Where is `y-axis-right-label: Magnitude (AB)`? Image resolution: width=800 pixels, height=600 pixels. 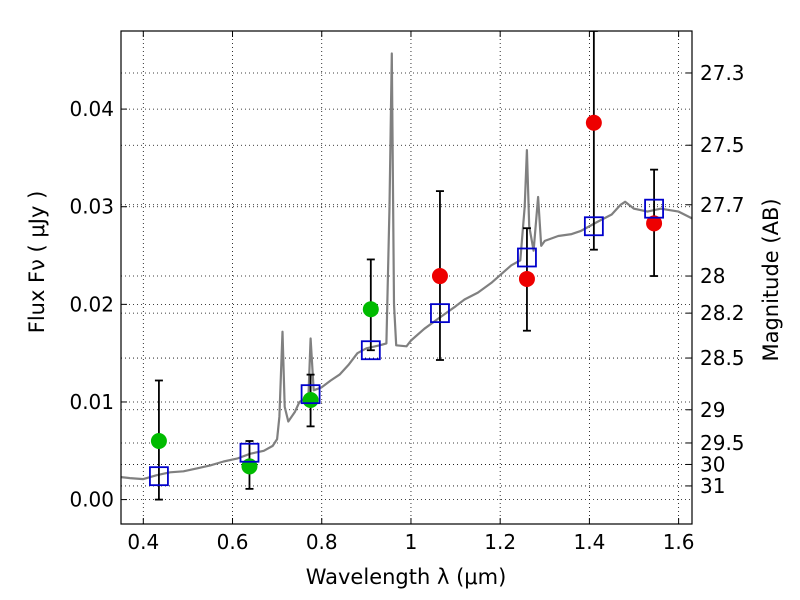 y-axis-right-label: Magnitude (AB) is located at coordinates (771, 279).